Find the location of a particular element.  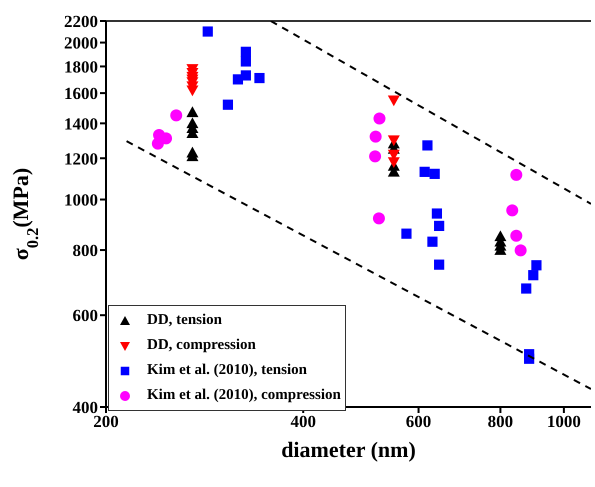

y-tick-label: 1800 is located at coordinates (81, 66).